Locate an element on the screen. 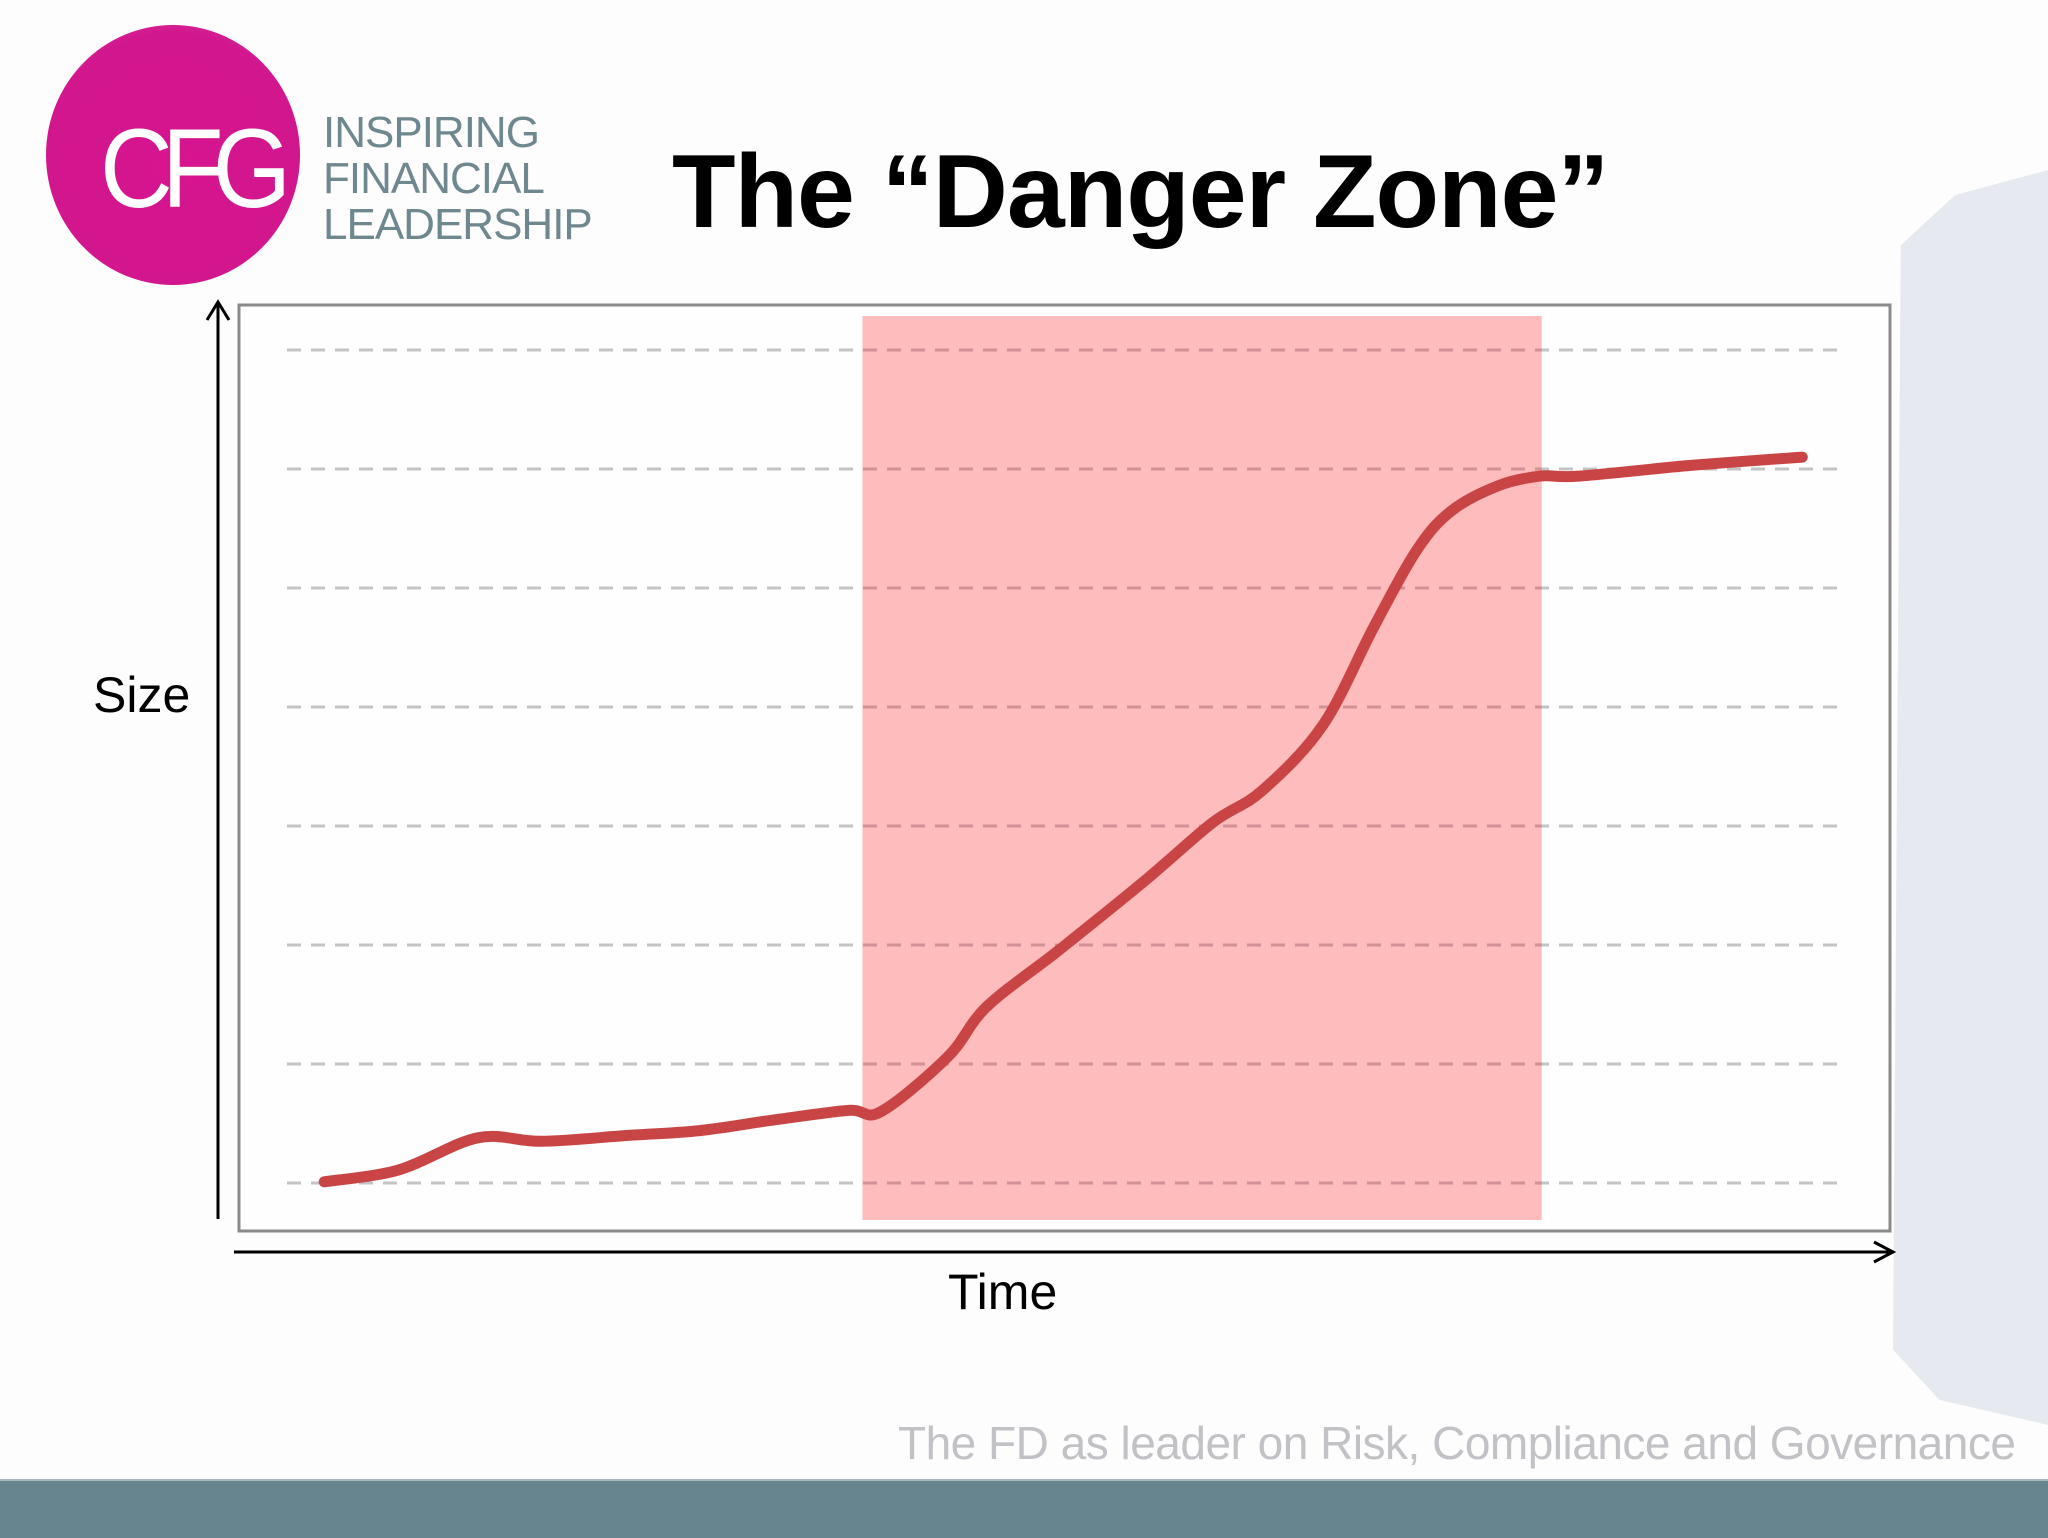  x-axis is located at coordinates (1065, 1252).